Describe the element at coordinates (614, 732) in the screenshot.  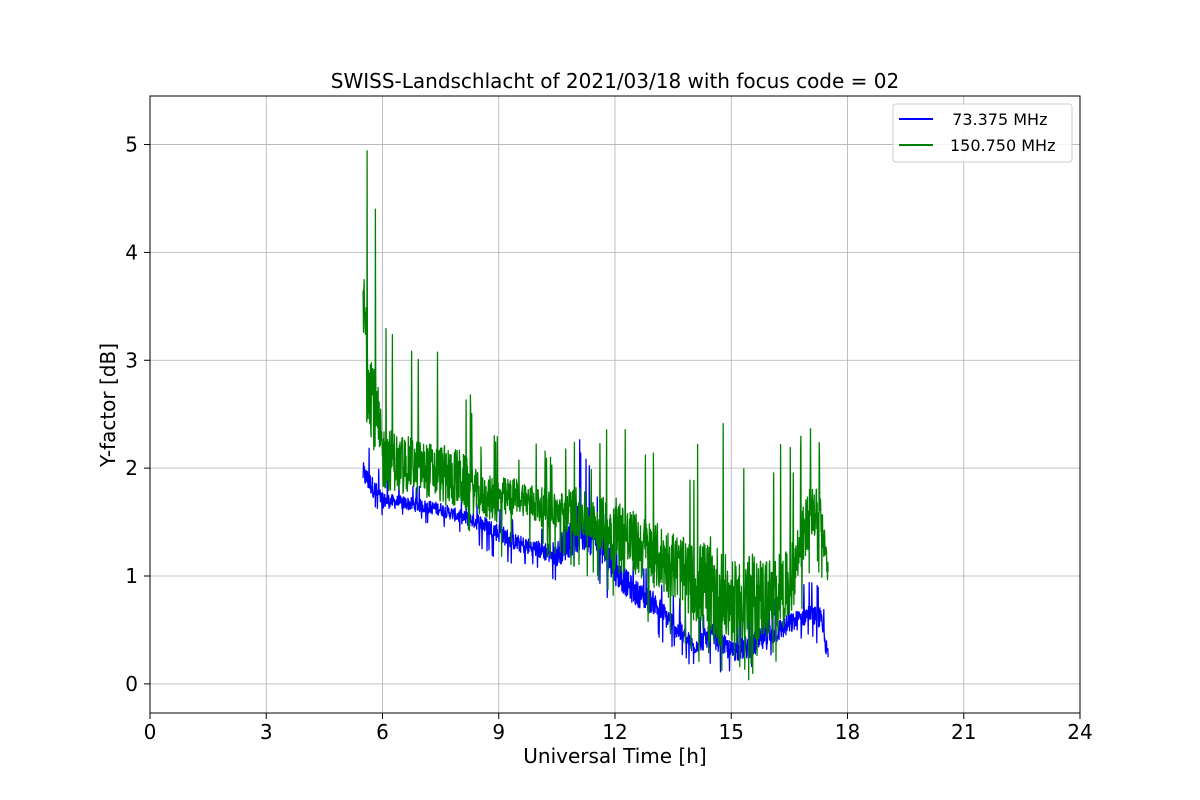
I see `x-tick-label: 12` at that location.